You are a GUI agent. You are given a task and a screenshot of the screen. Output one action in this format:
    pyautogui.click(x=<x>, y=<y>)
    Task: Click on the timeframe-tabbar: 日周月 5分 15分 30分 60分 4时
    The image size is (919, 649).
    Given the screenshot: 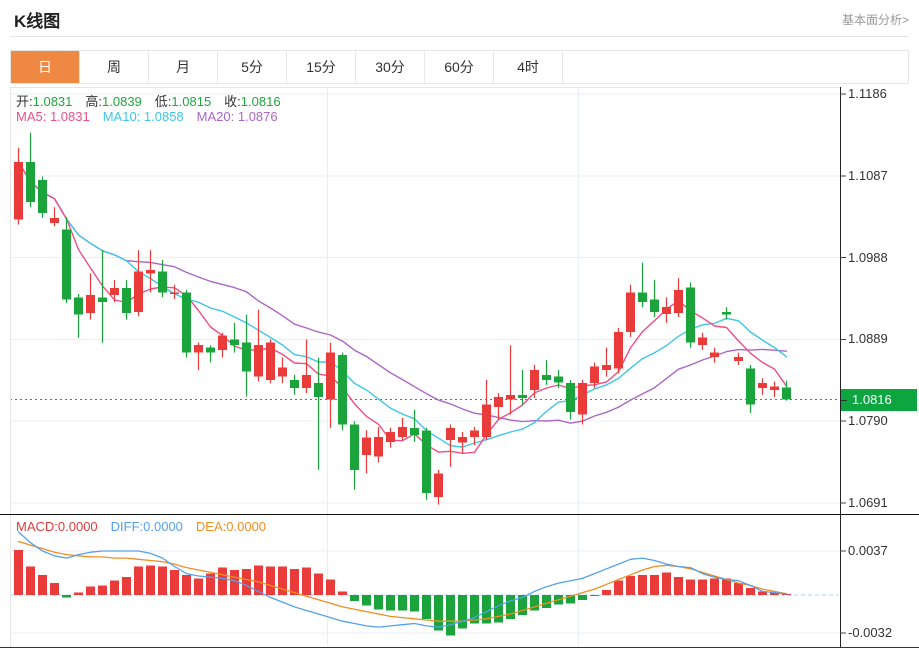 What is the action you would take?
    pyautogui.click(x=459, y=67)
    